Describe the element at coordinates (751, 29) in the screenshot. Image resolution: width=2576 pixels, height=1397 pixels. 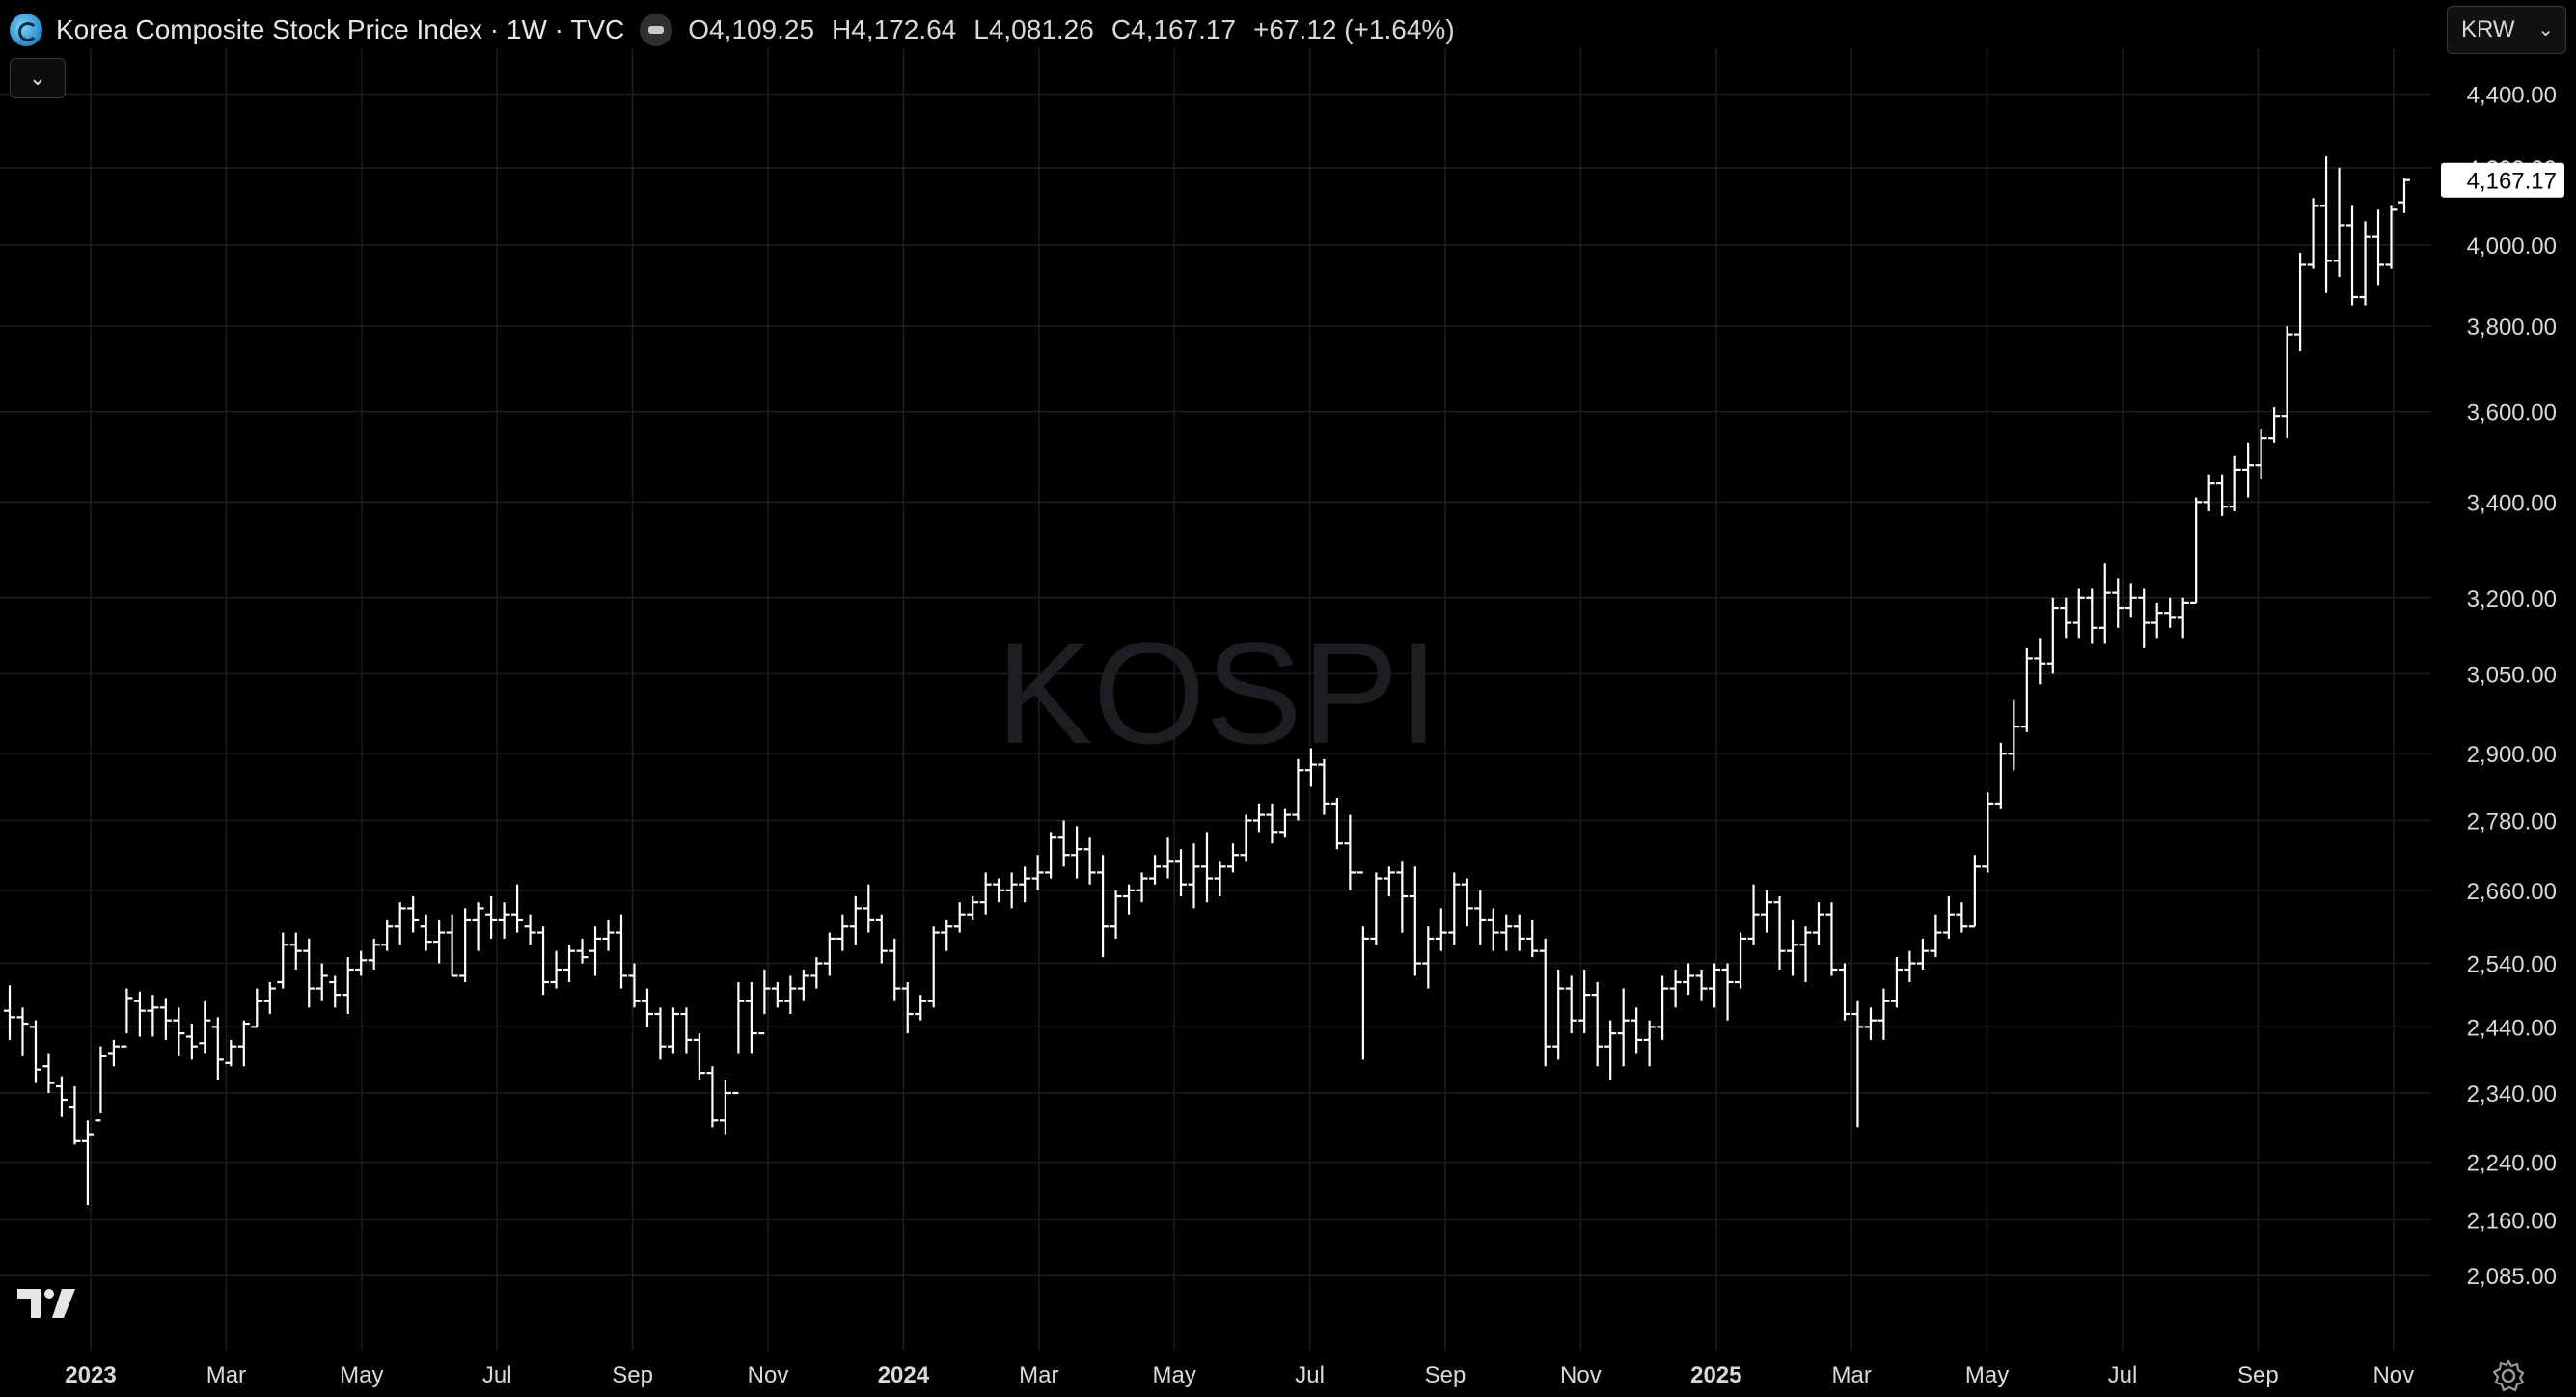
I see `open-value: O4,109.25` at that location.